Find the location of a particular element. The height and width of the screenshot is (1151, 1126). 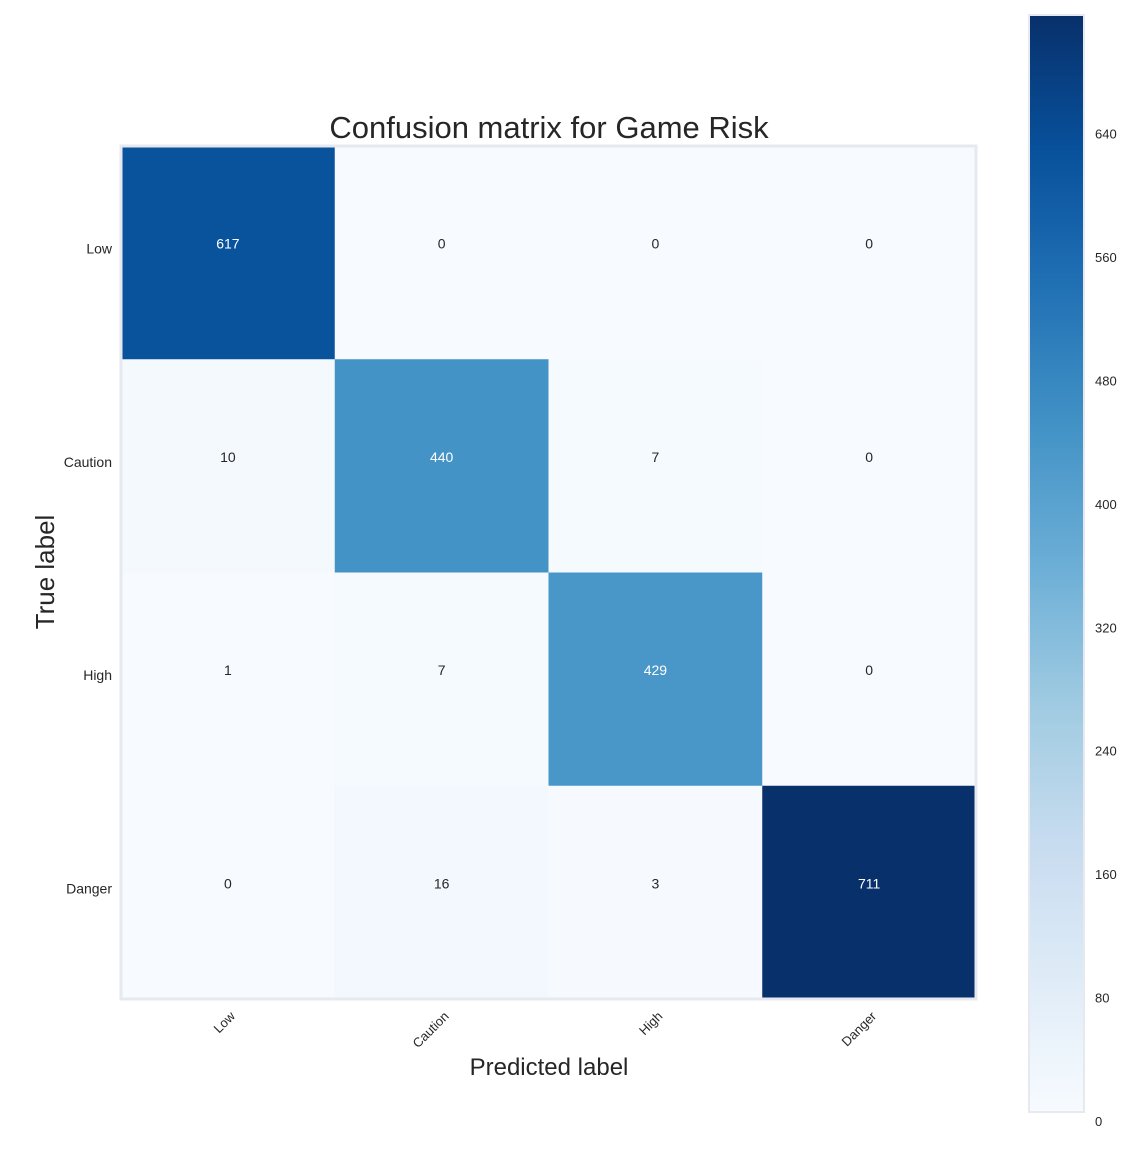

colorbar-tick-label: 560 is located at coordinates (1106, 257).